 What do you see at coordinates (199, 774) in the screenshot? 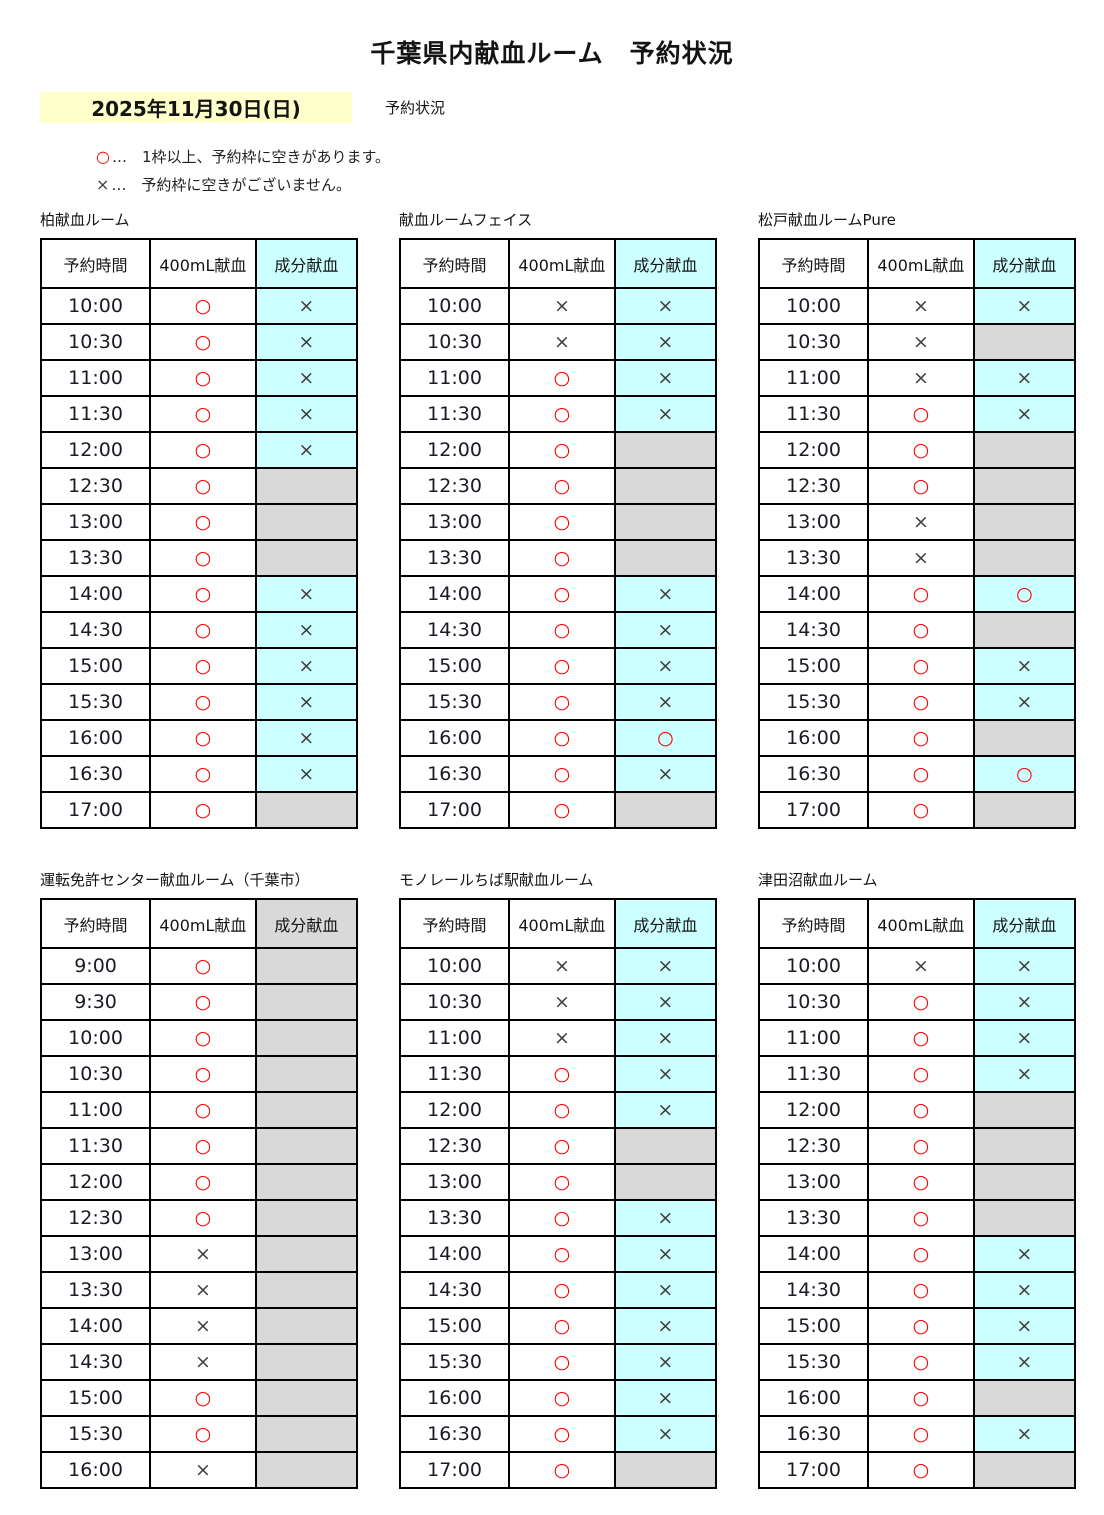
I see `table-row: 16:30 ○ ×` at bounding box center [199, 774].